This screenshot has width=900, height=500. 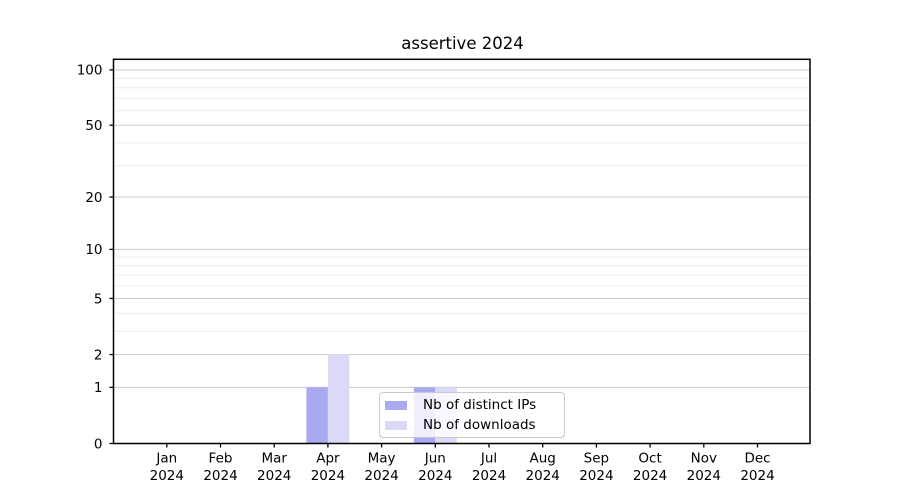 What do you see at coordinates (480, 404) in the screenshot?
I see `legend-label-distinct-ips: Nb of distinct IPs` at bounding box center [480, 404].